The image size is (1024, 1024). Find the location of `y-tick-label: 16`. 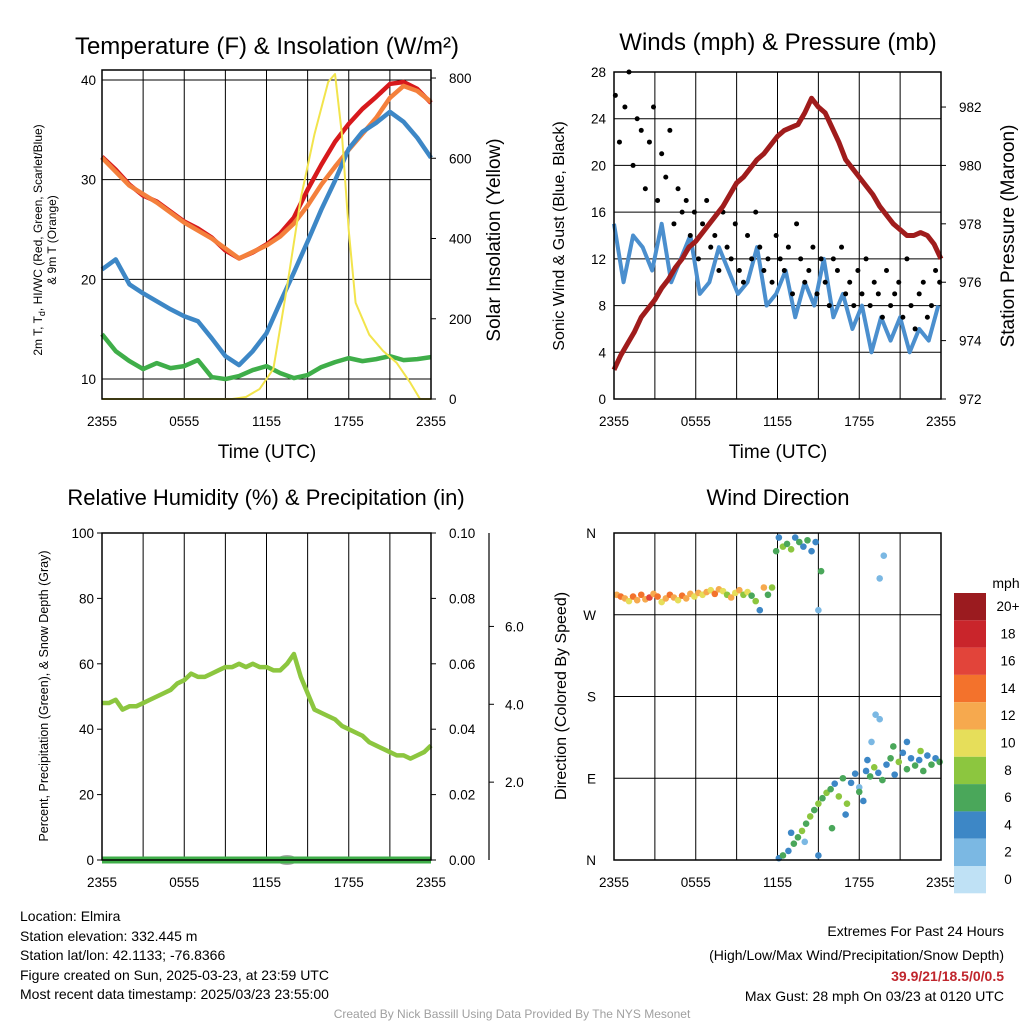

y-tick-label: 16 is located at coordinates (598, 212).